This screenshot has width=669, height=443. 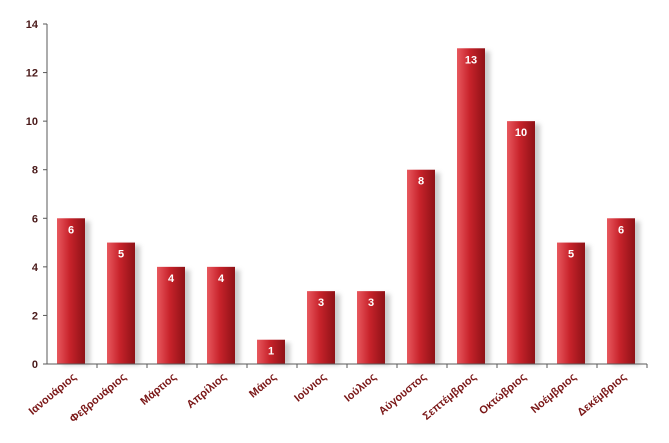 I want to click on y-tick-label: 12, so click(x=32, y=74).